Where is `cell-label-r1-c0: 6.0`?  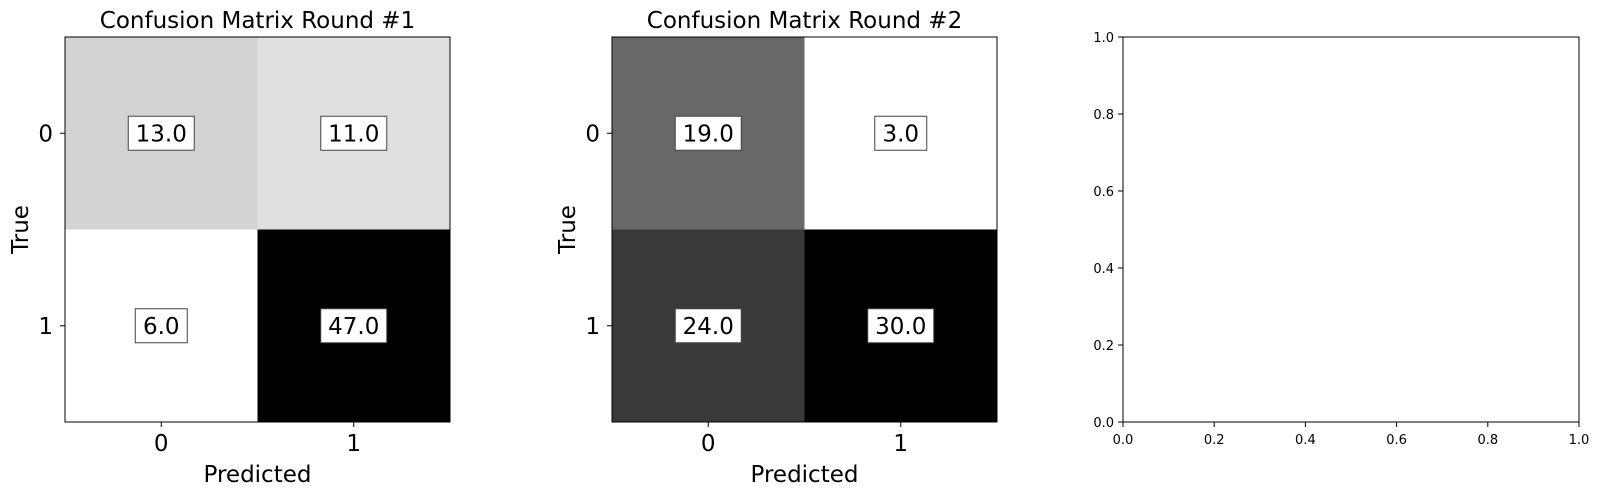
cell-label-r1-c0: 6.0 is located at coordinates (161, 327).